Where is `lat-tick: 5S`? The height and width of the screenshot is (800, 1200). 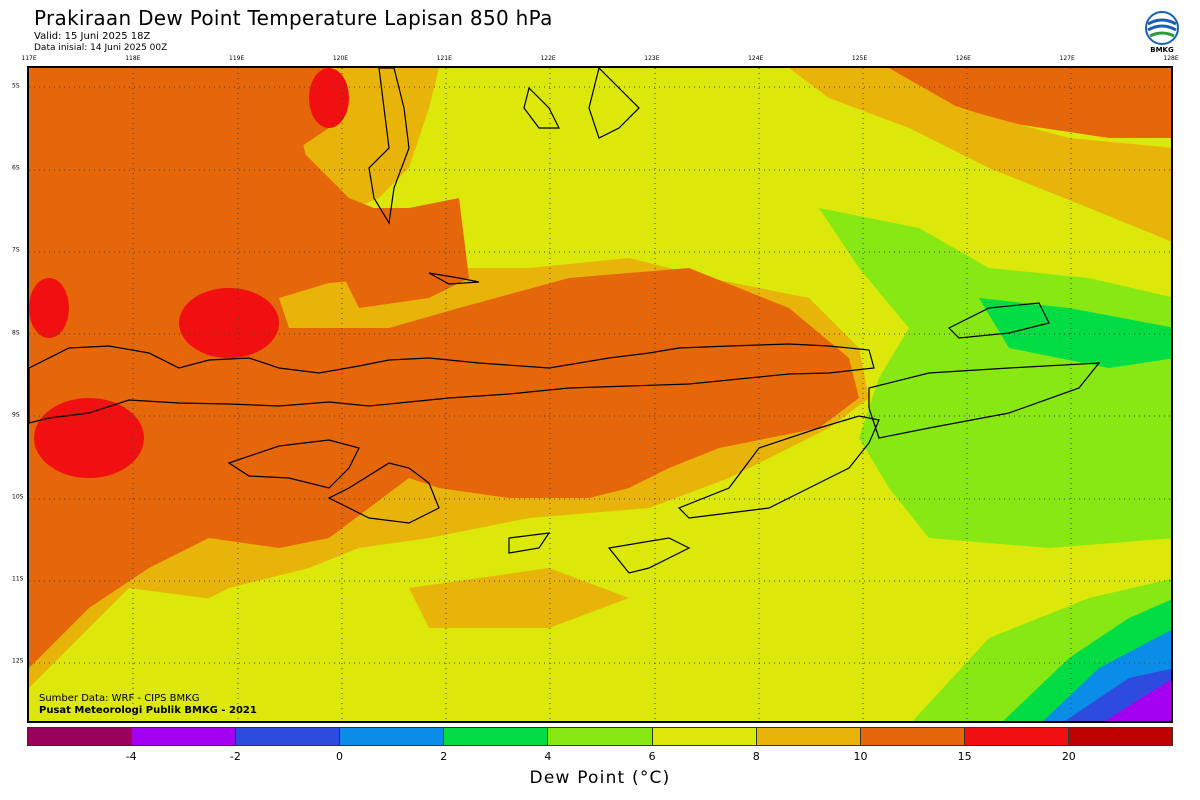 lat-tick: 5S is located at coordinates (16, 86).